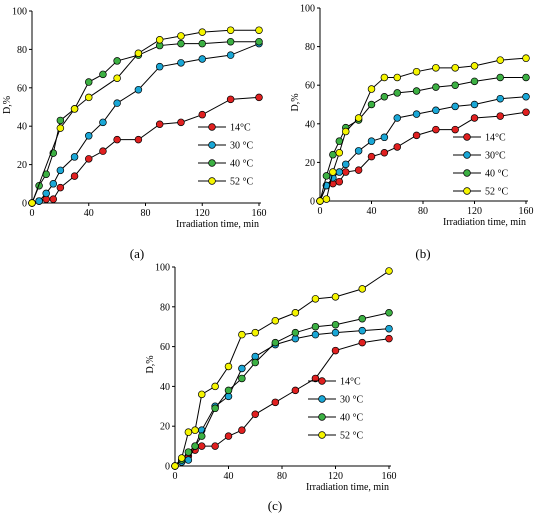  Describe the element at coordinates (212, 181) in the screenshot. I see `panel-a-legend-marker` at that location.